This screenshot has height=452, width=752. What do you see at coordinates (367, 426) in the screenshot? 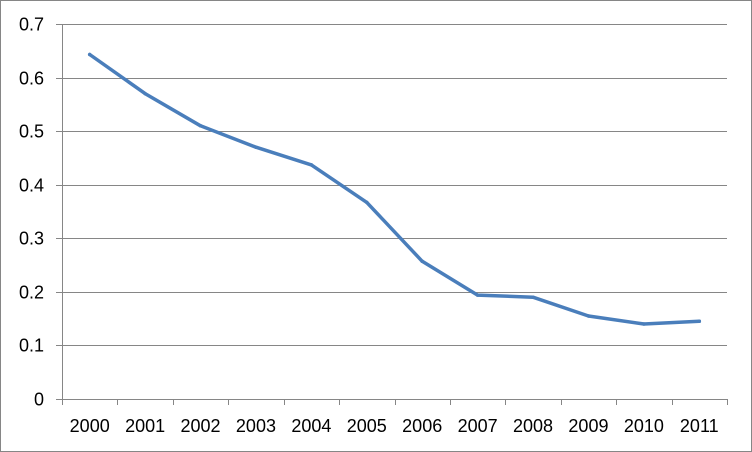
I see `x-tick-label: 2005` at bounding box center [367, 426].